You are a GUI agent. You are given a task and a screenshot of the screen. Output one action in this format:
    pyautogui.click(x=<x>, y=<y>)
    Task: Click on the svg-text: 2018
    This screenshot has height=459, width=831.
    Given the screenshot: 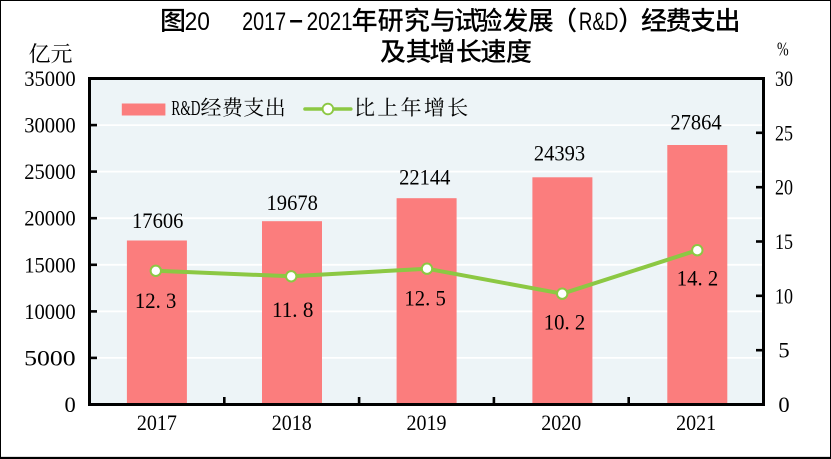 What is the action you would take?
    pyautogui.click(x=292, y=422)
    